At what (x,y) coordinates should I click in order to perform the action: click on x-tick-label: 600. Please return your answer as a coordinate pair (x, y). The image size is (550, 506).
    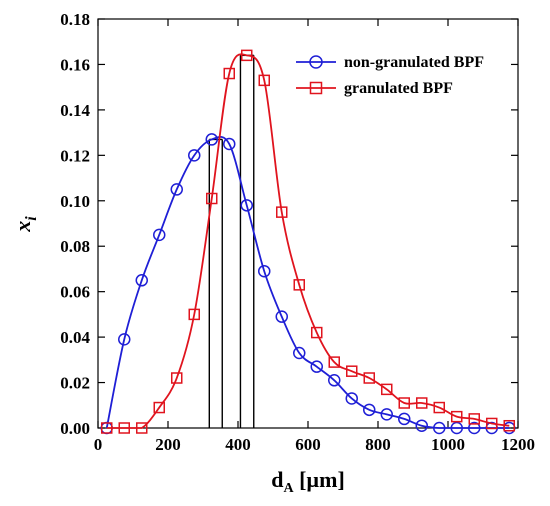
    Looking at the image, I should click on (308, 444).